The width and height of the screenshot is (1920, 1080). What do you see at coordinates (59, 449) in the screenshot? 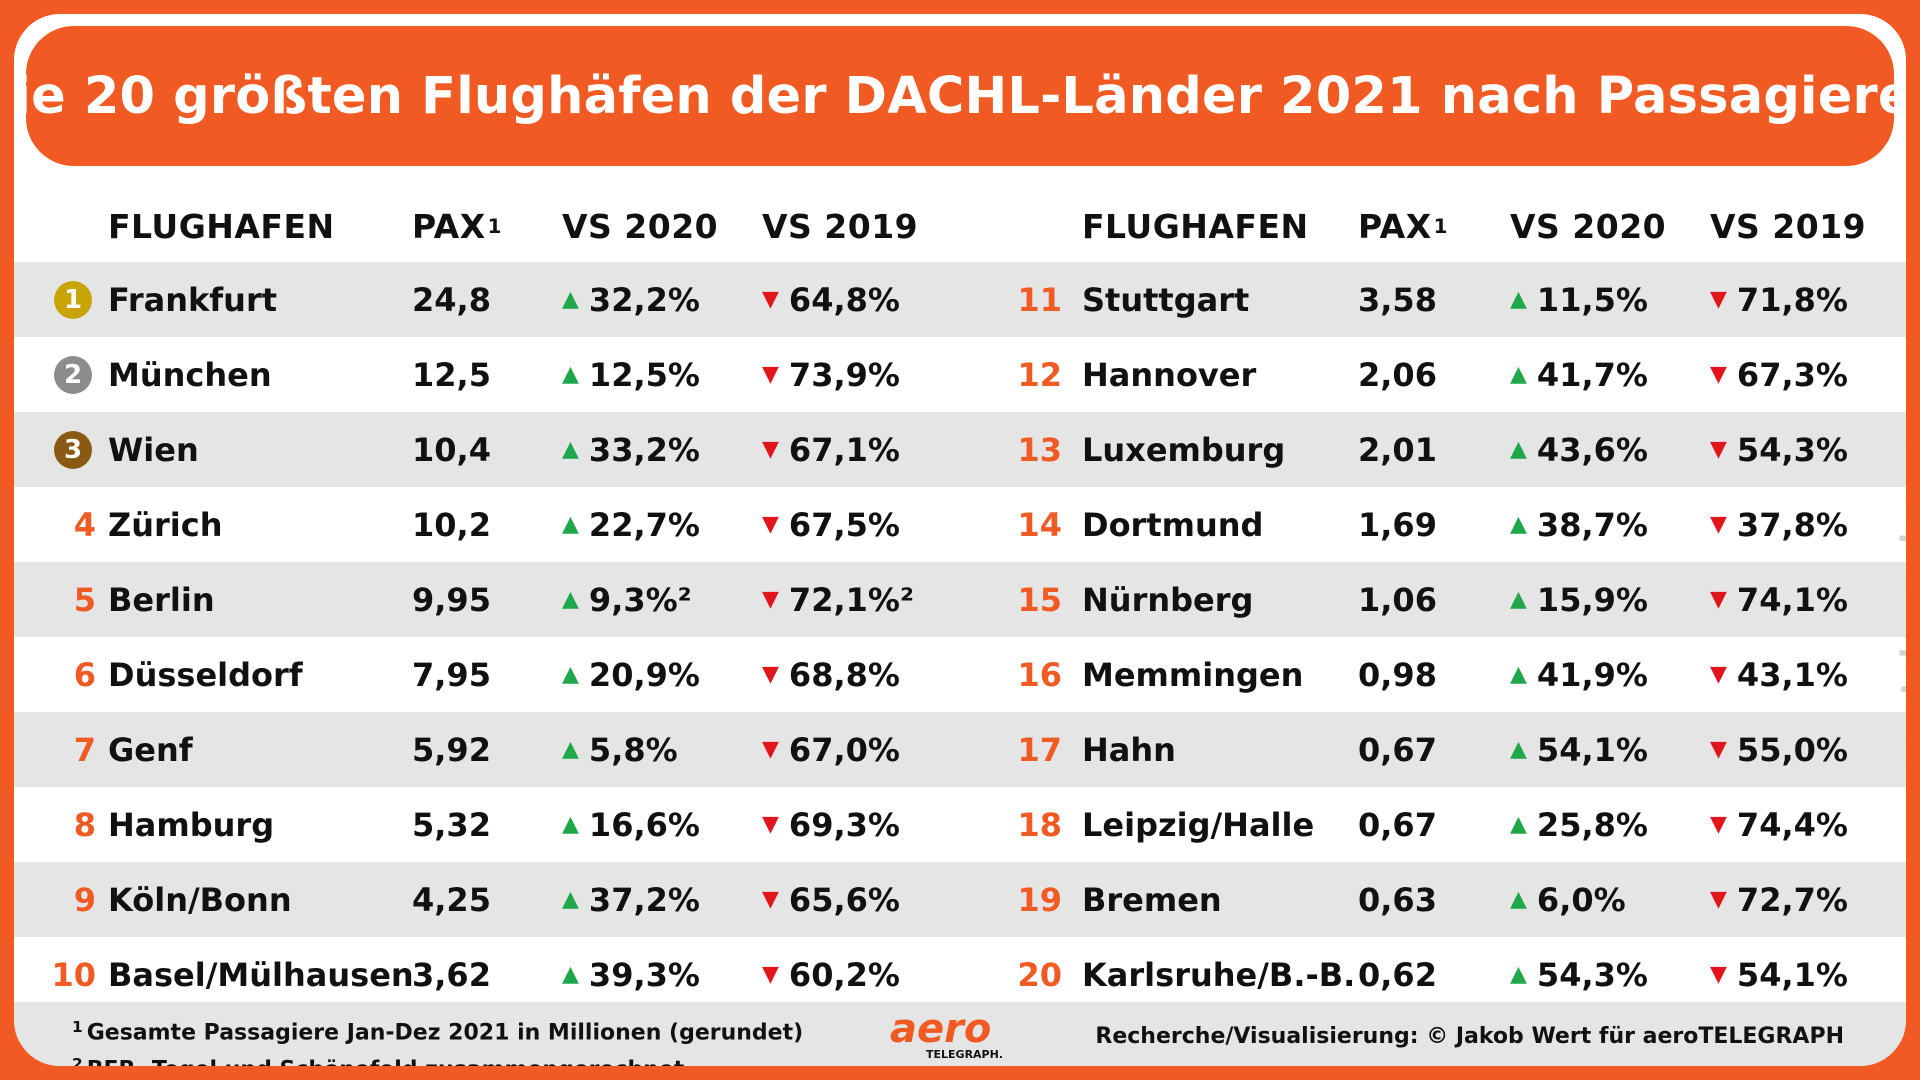
I see `rank-cell: 3` at bounding box center [59, 449].